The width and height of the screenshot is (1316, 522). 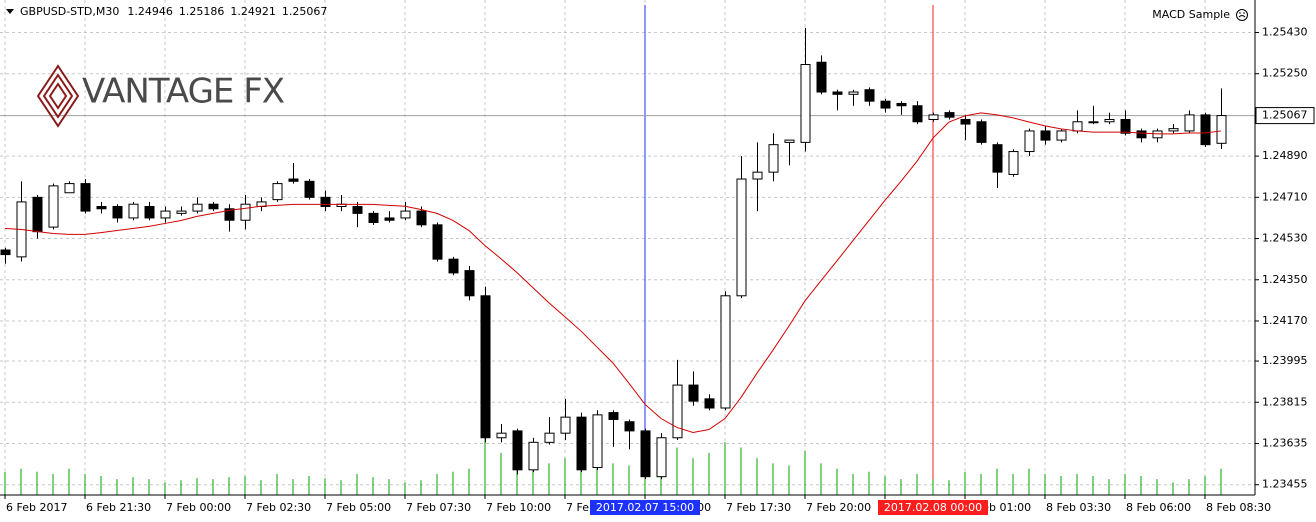 I want to click on y-tick-label: 1.24350, so click(x=1285, y=279).